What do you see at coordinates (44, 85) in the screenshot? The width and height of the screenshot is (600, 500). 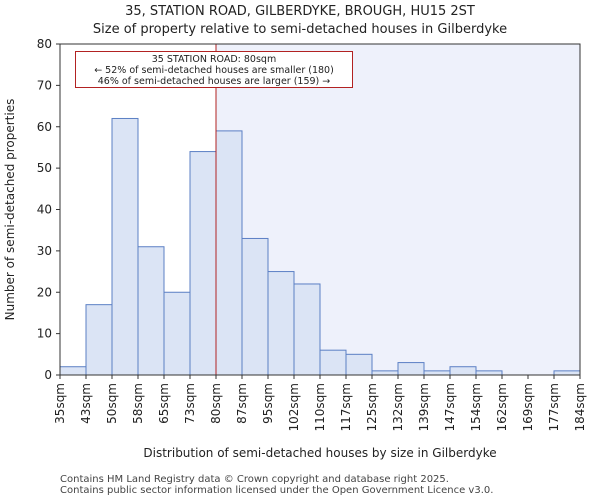 I see `y-tick-label: 70` at bounding box center [44, 85].